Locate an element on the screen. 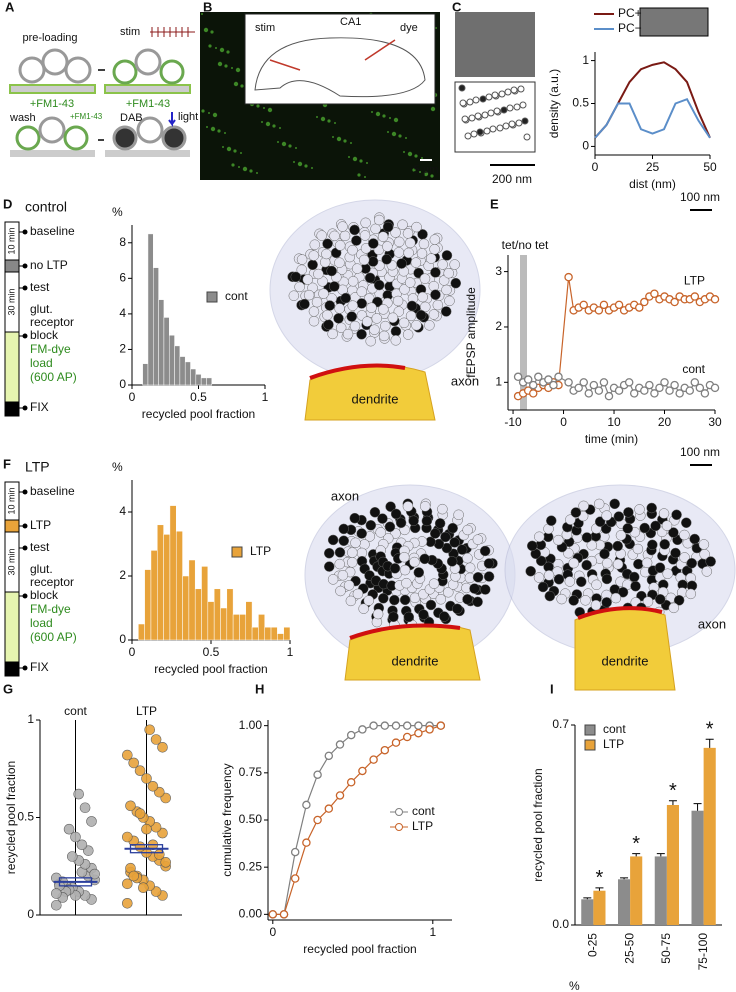 The width and height of the screenshot is (736, 992). y-tick-label: 0.5 is located at coordinates (580, 103).